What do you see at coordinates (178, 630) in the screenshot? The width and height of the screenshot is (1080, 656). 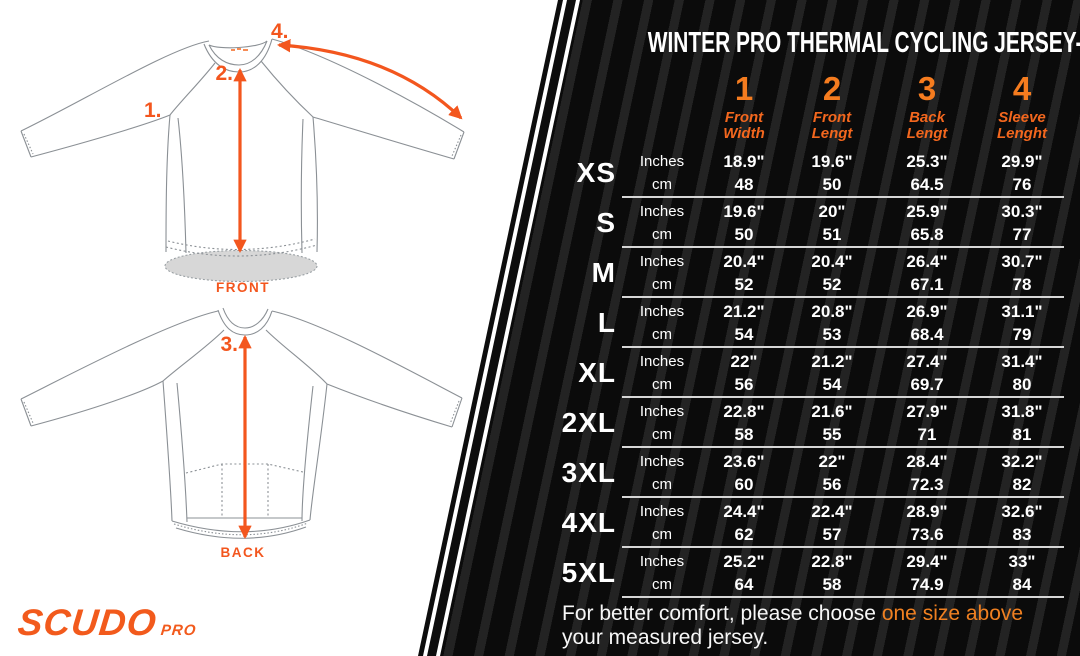 I see `brand-logo-sub: PRO` at bounding box center [178, 630].